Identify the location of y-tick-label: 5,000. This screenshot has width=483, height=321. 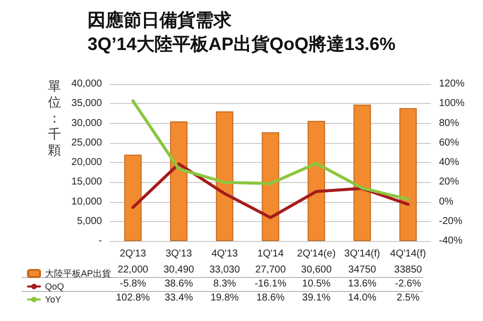
(89, 221).